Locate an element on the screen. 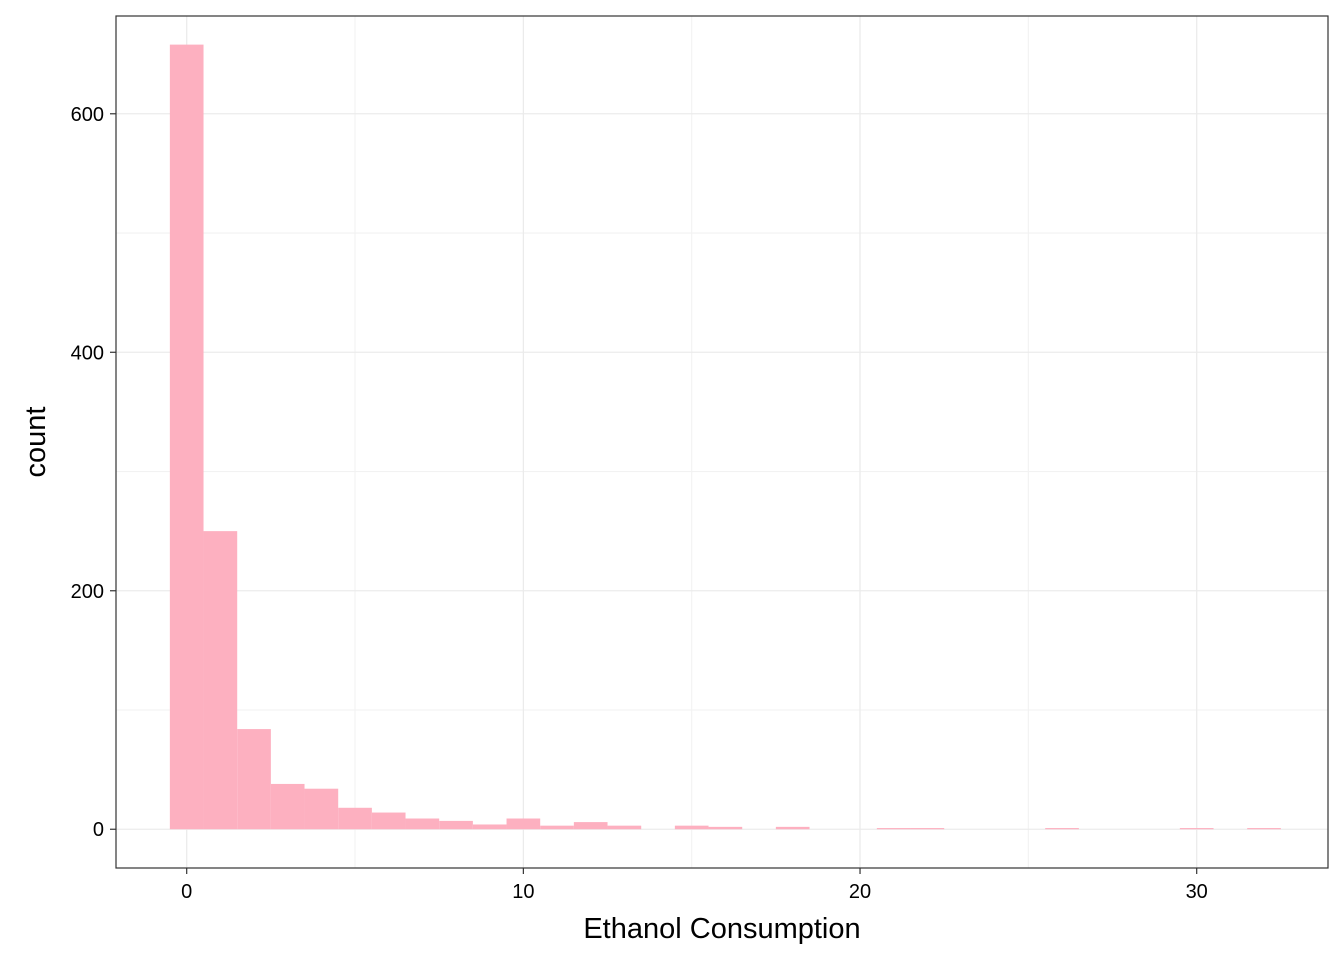  x-axis-ticks: 0 10 20 30 is located at coordinates (694, 885).